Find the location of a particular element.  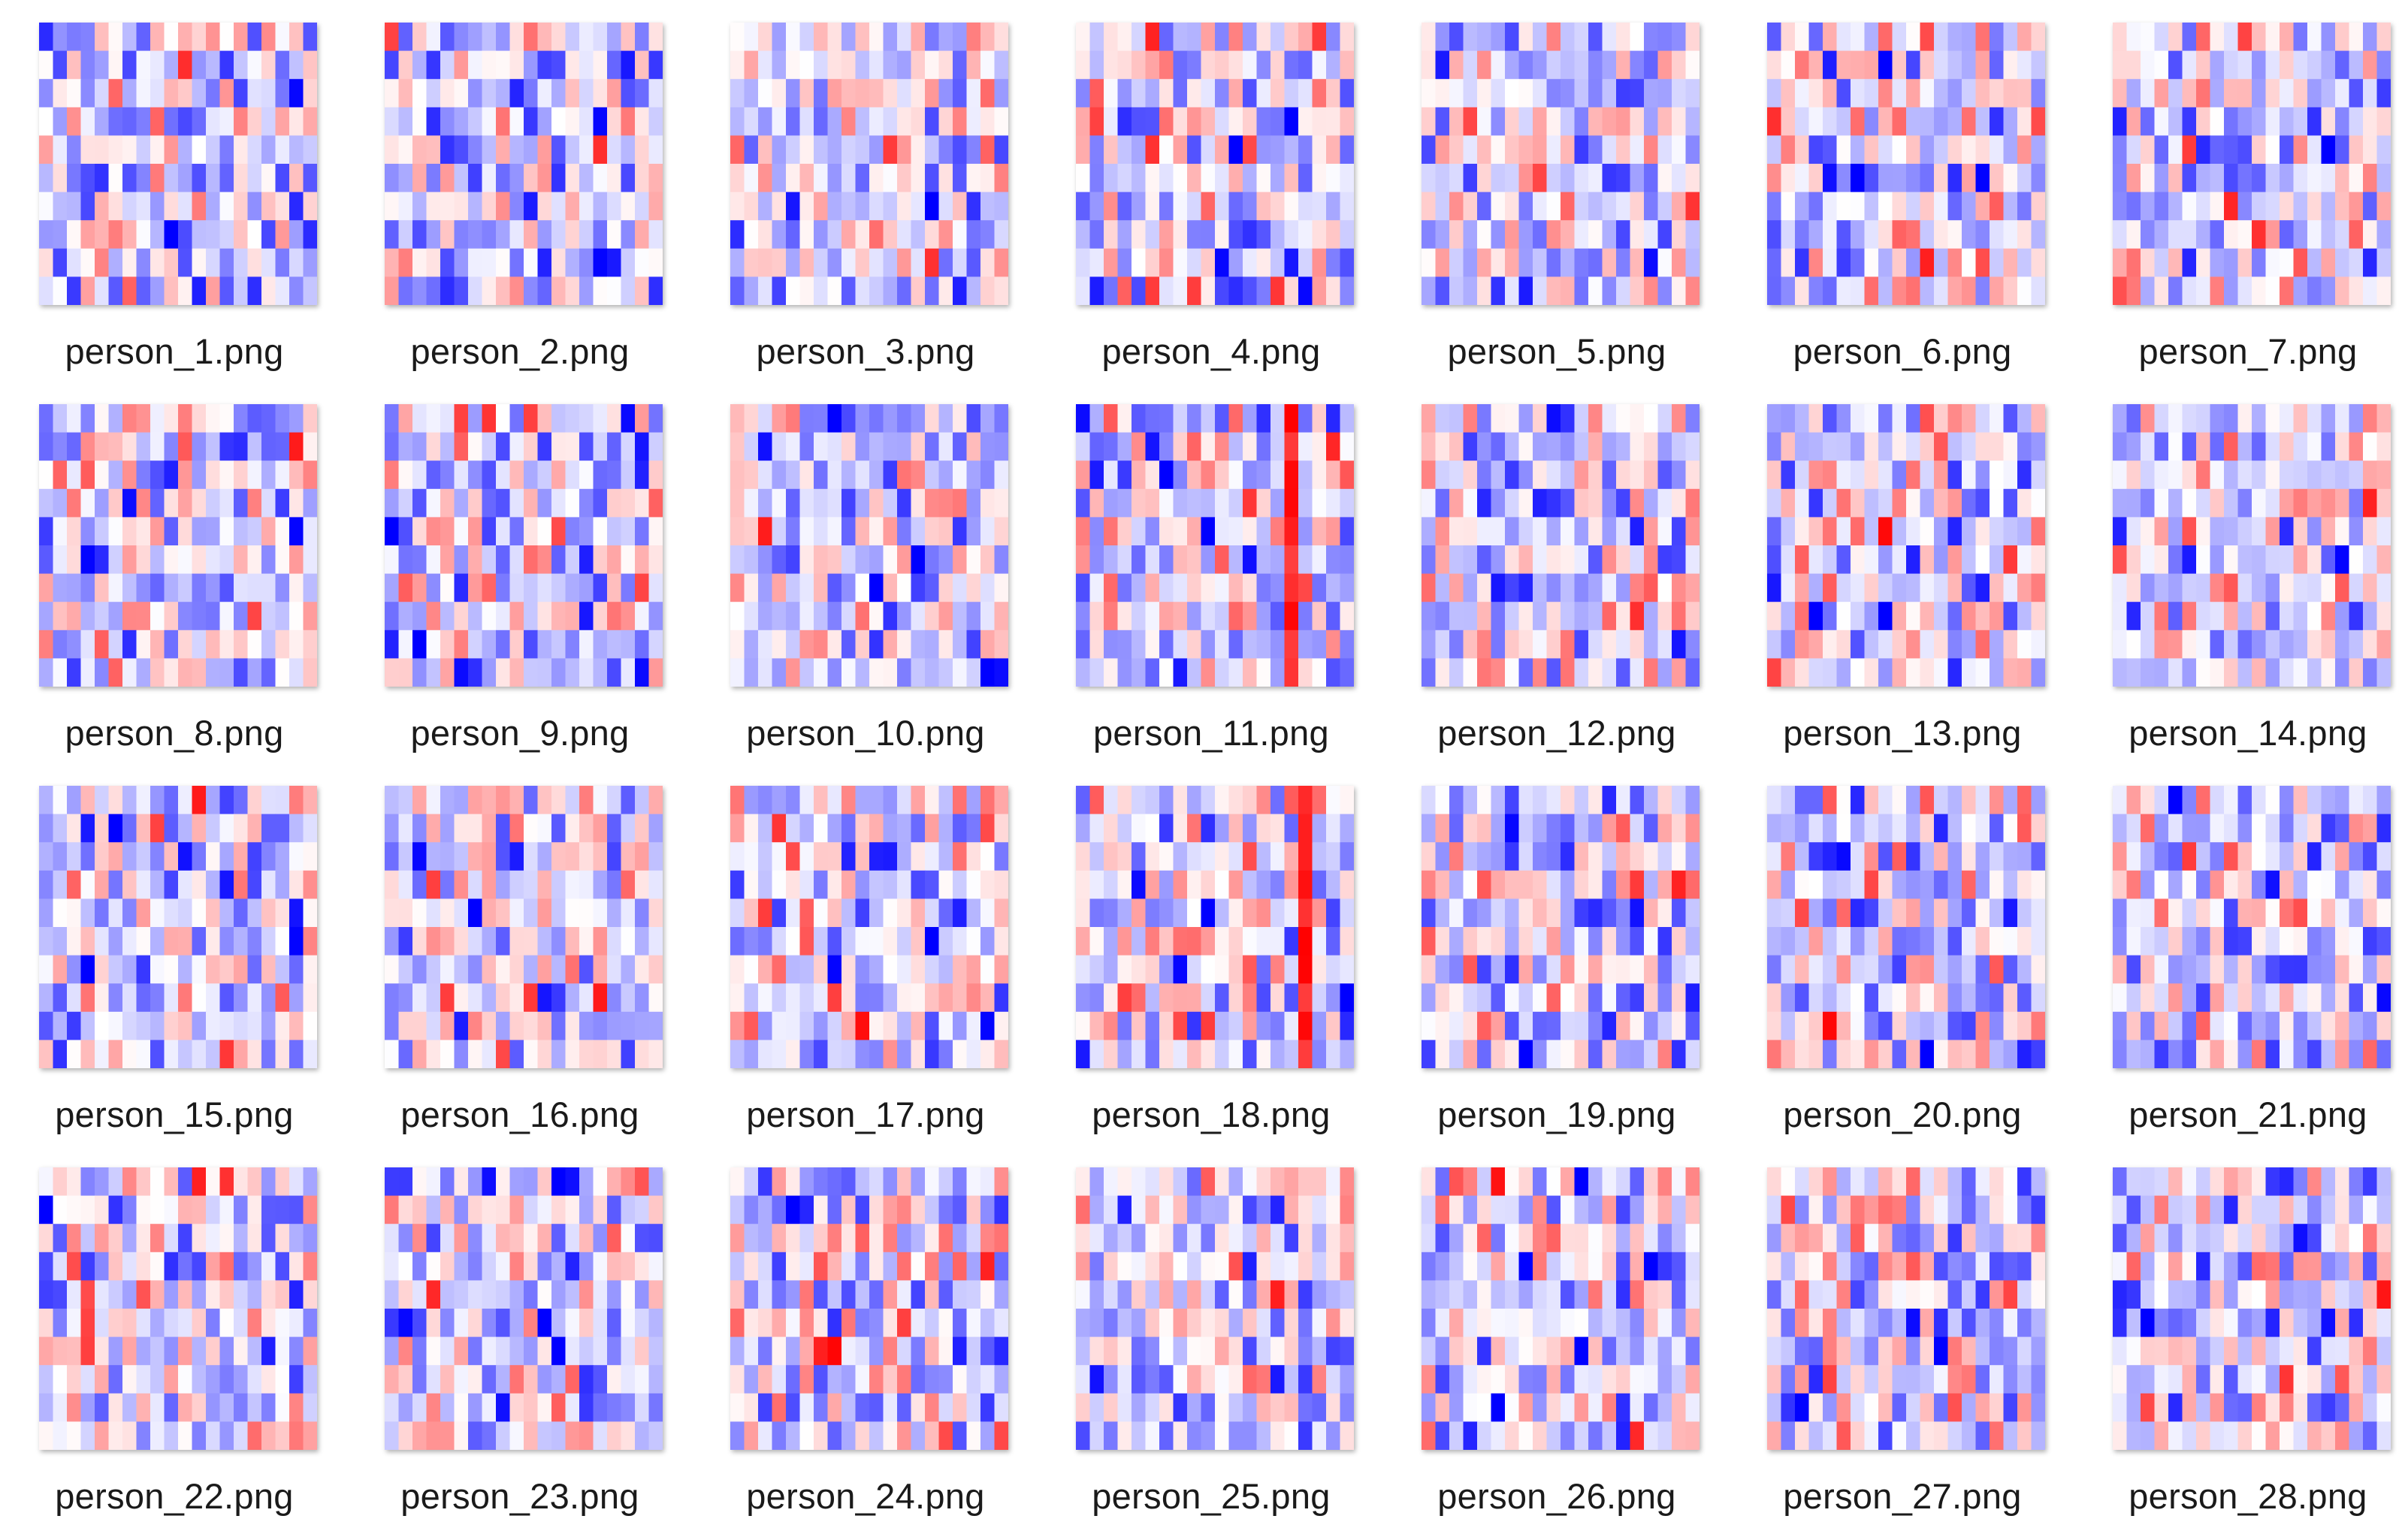

file-item: person_12.png is located at coordinates (1556, 584).